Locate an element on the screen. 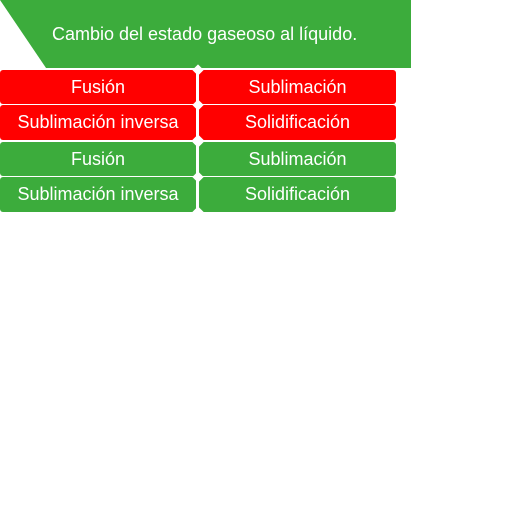  question-text: Cambio del estado gaseoso al líquido. is located at coordinates (205, 34).